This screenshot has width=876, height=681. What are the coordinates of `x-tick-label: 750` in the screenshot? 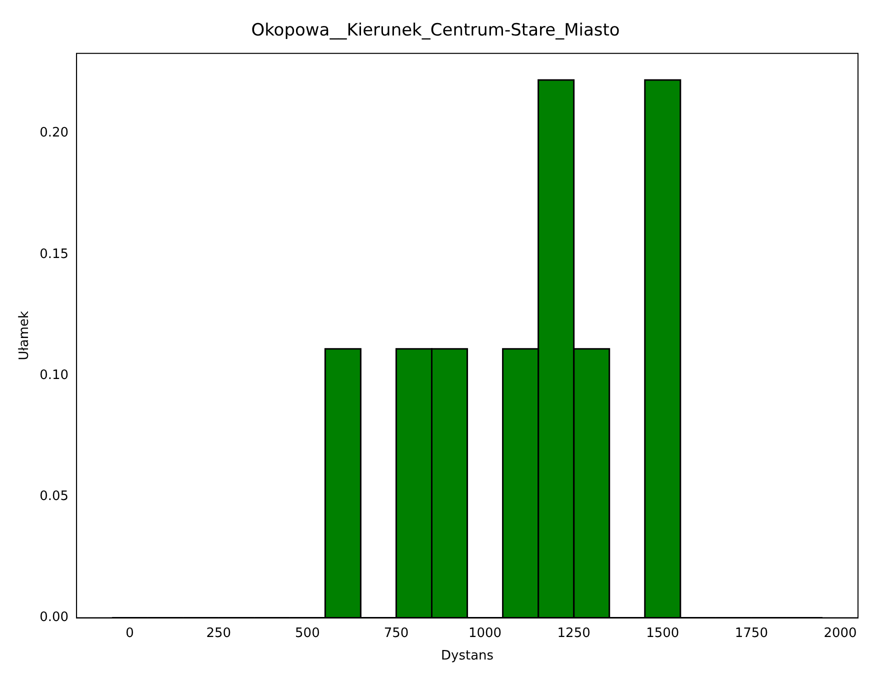 It's located at (396, 633).